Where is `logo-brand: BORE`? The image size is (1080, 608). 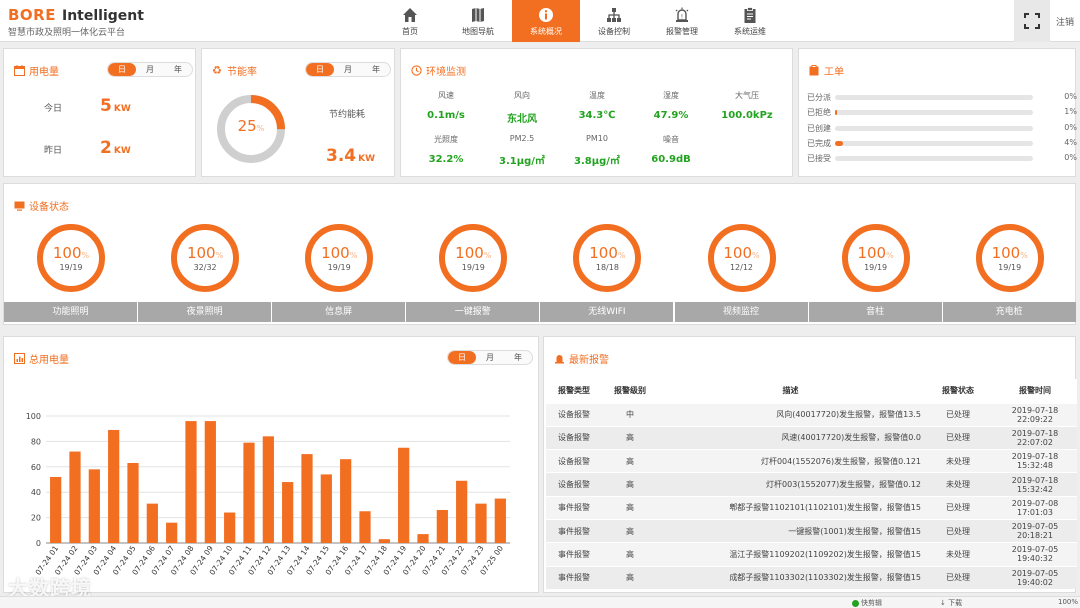
logo-brand: BORE is located at coordinates (32, 15).